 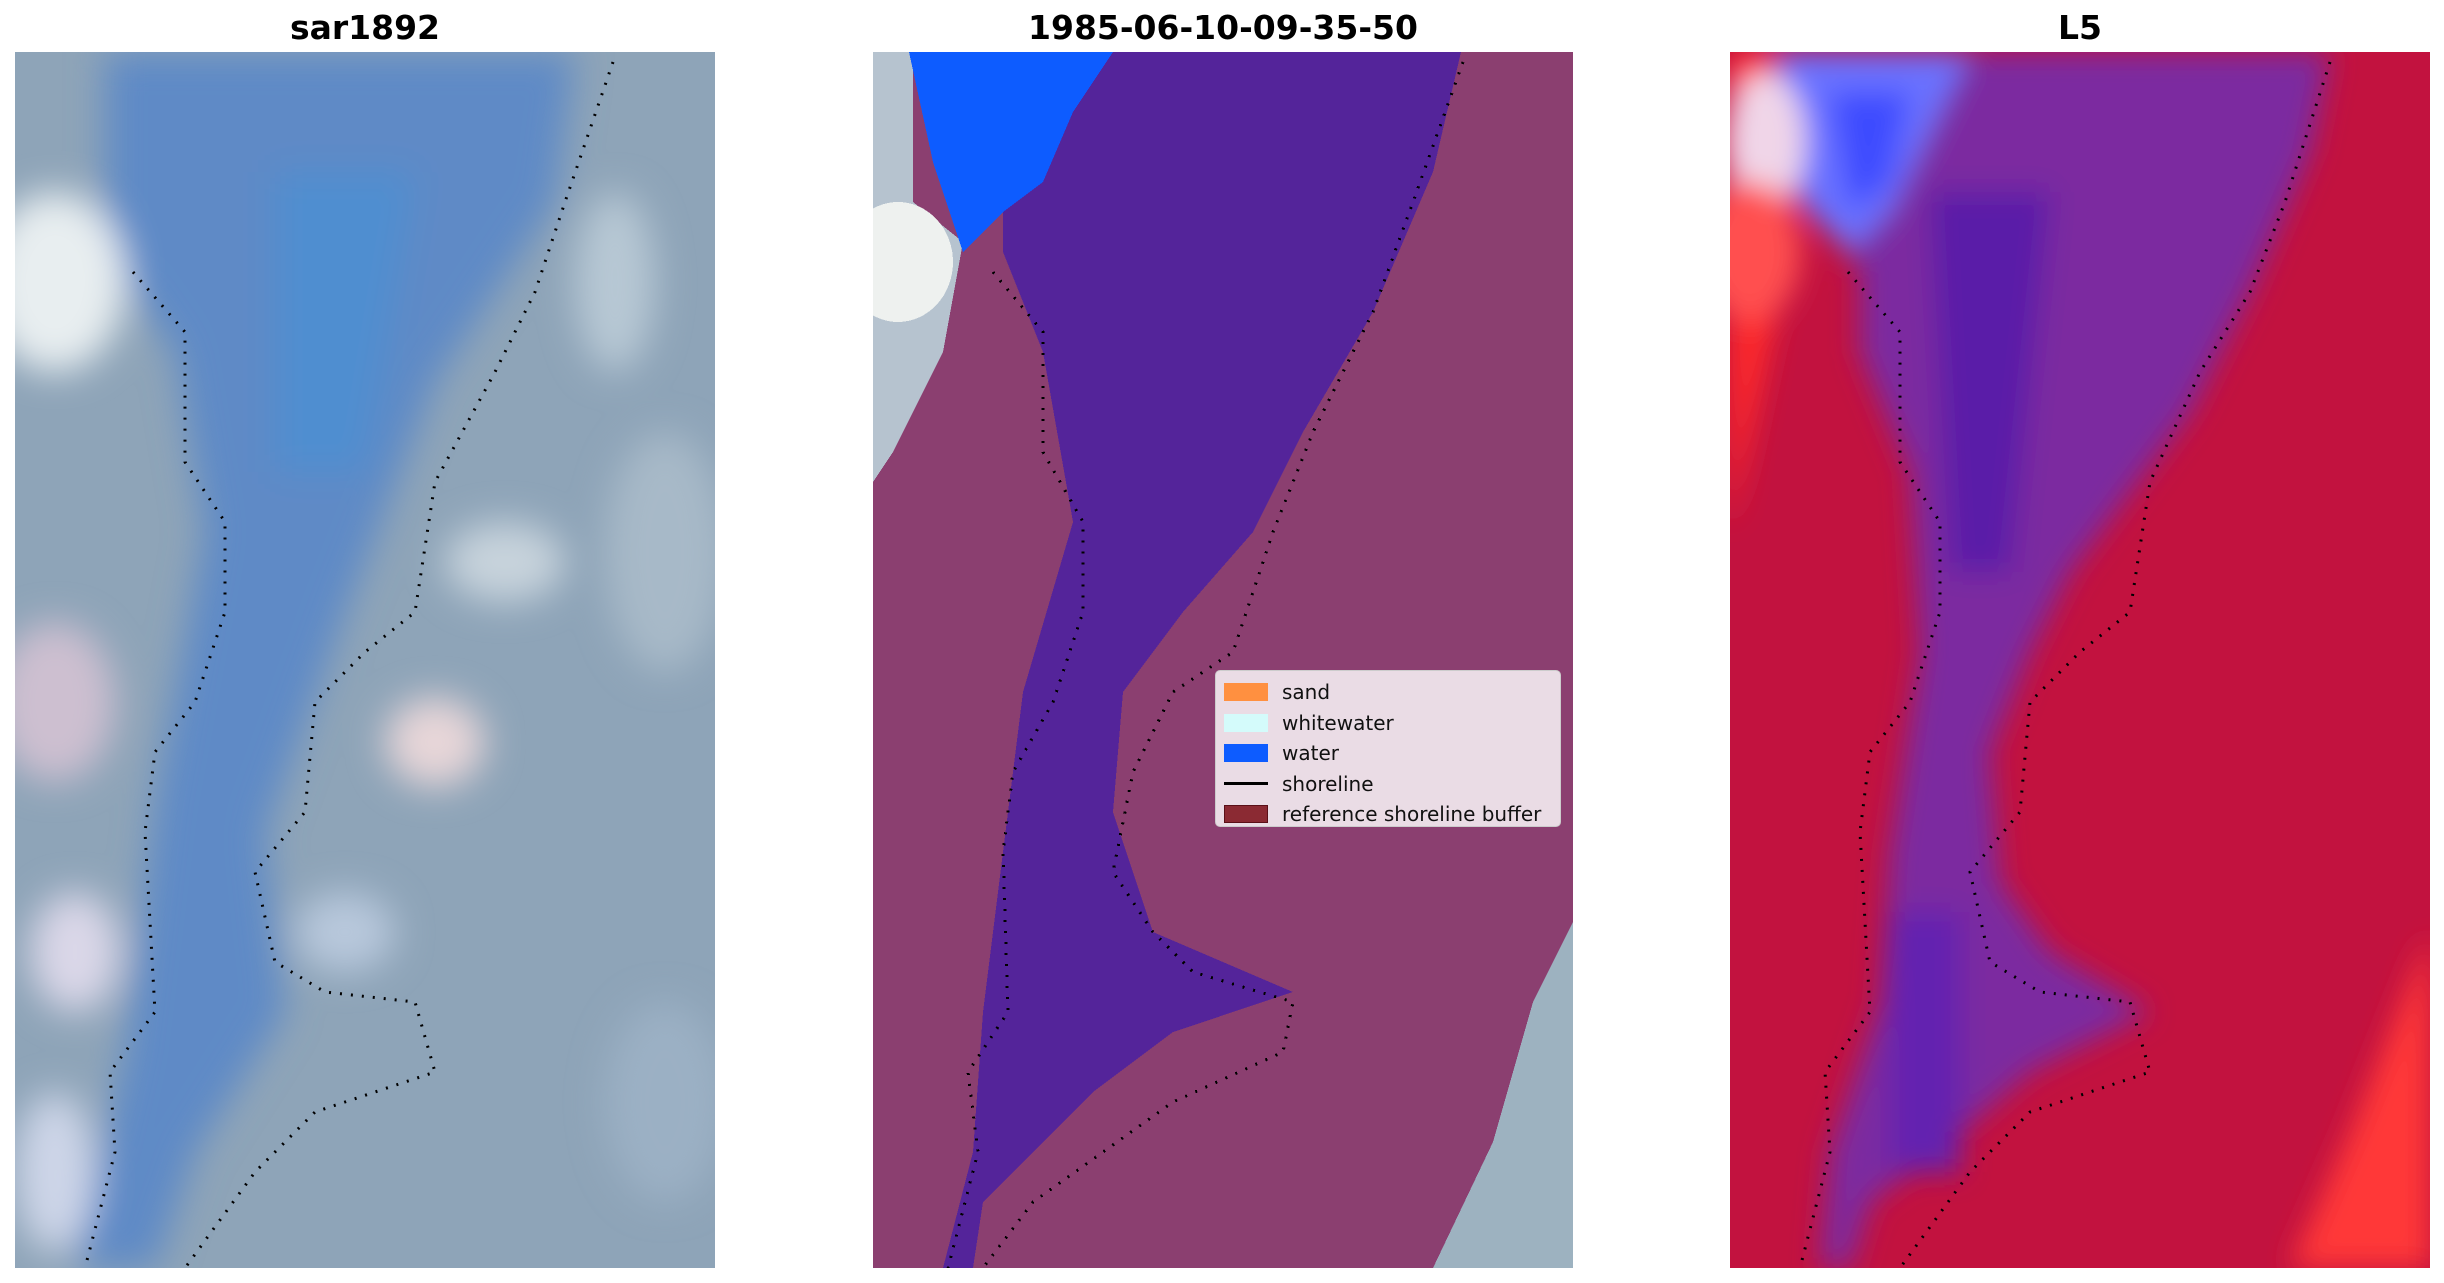 I want to click on legend-item-buffer: reference shoreline buffer, so click(x=1388, y=814).